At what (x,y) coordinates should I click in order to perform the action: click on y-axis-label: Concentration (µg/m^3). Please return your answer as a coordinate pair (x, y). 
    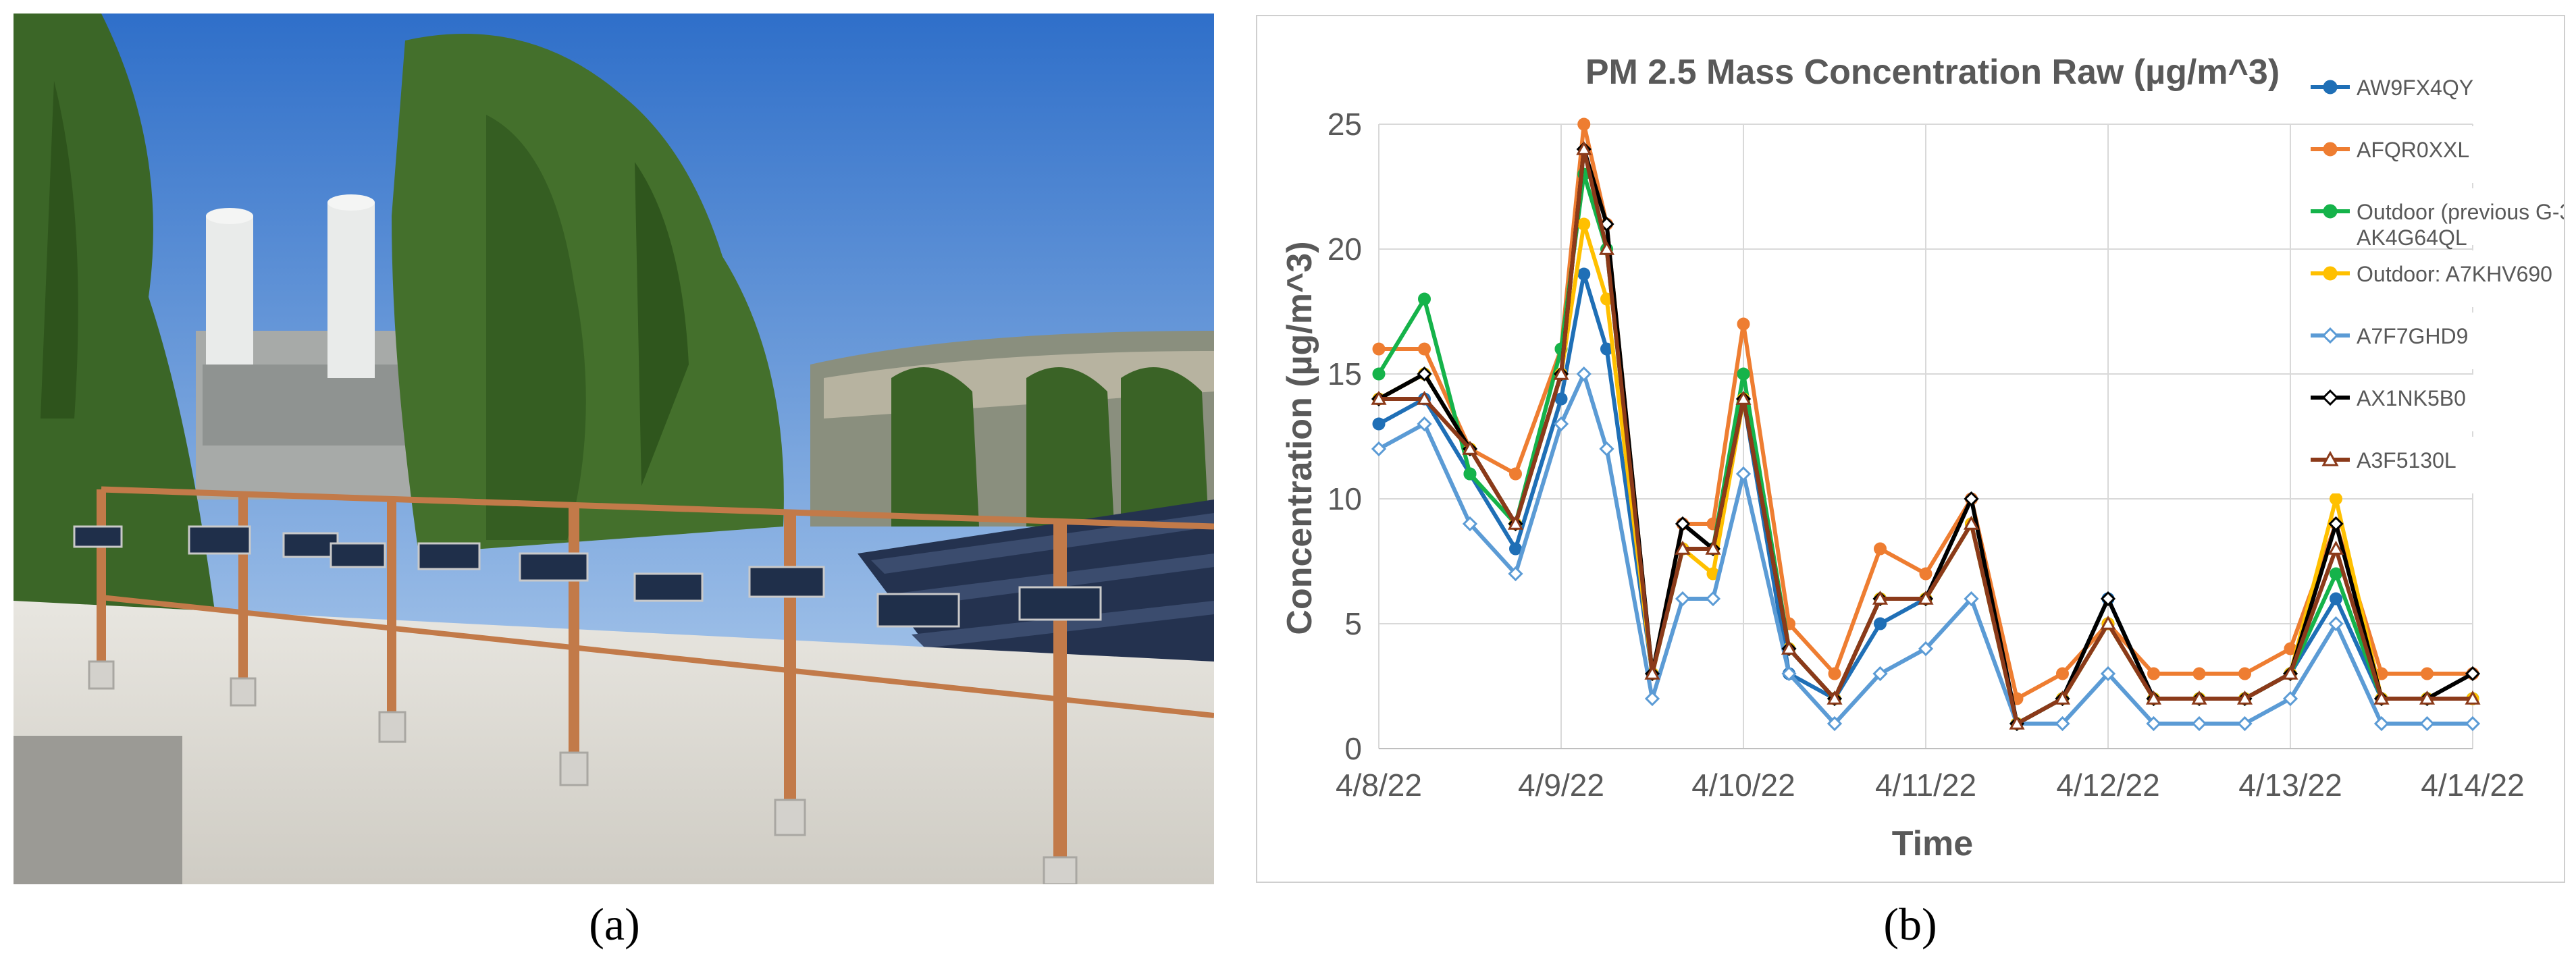
    Looking at the image, I should click on (1299, 438).